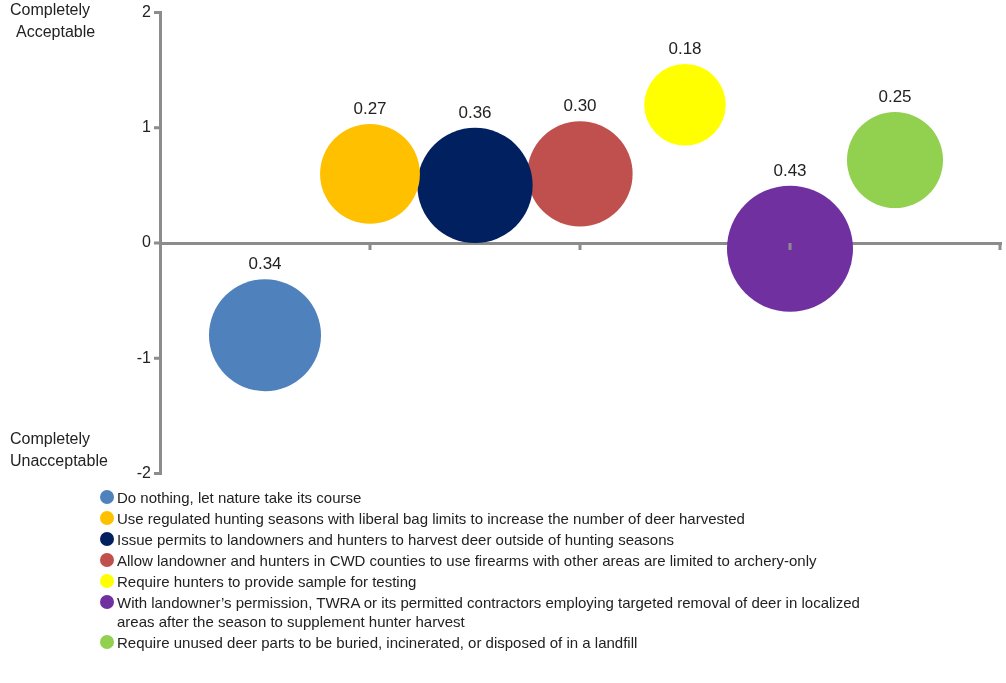  What do you see at coordinates (265, 264) in the screenshot?
I see `data-label: 0.34` at bounding box center [265, 264].